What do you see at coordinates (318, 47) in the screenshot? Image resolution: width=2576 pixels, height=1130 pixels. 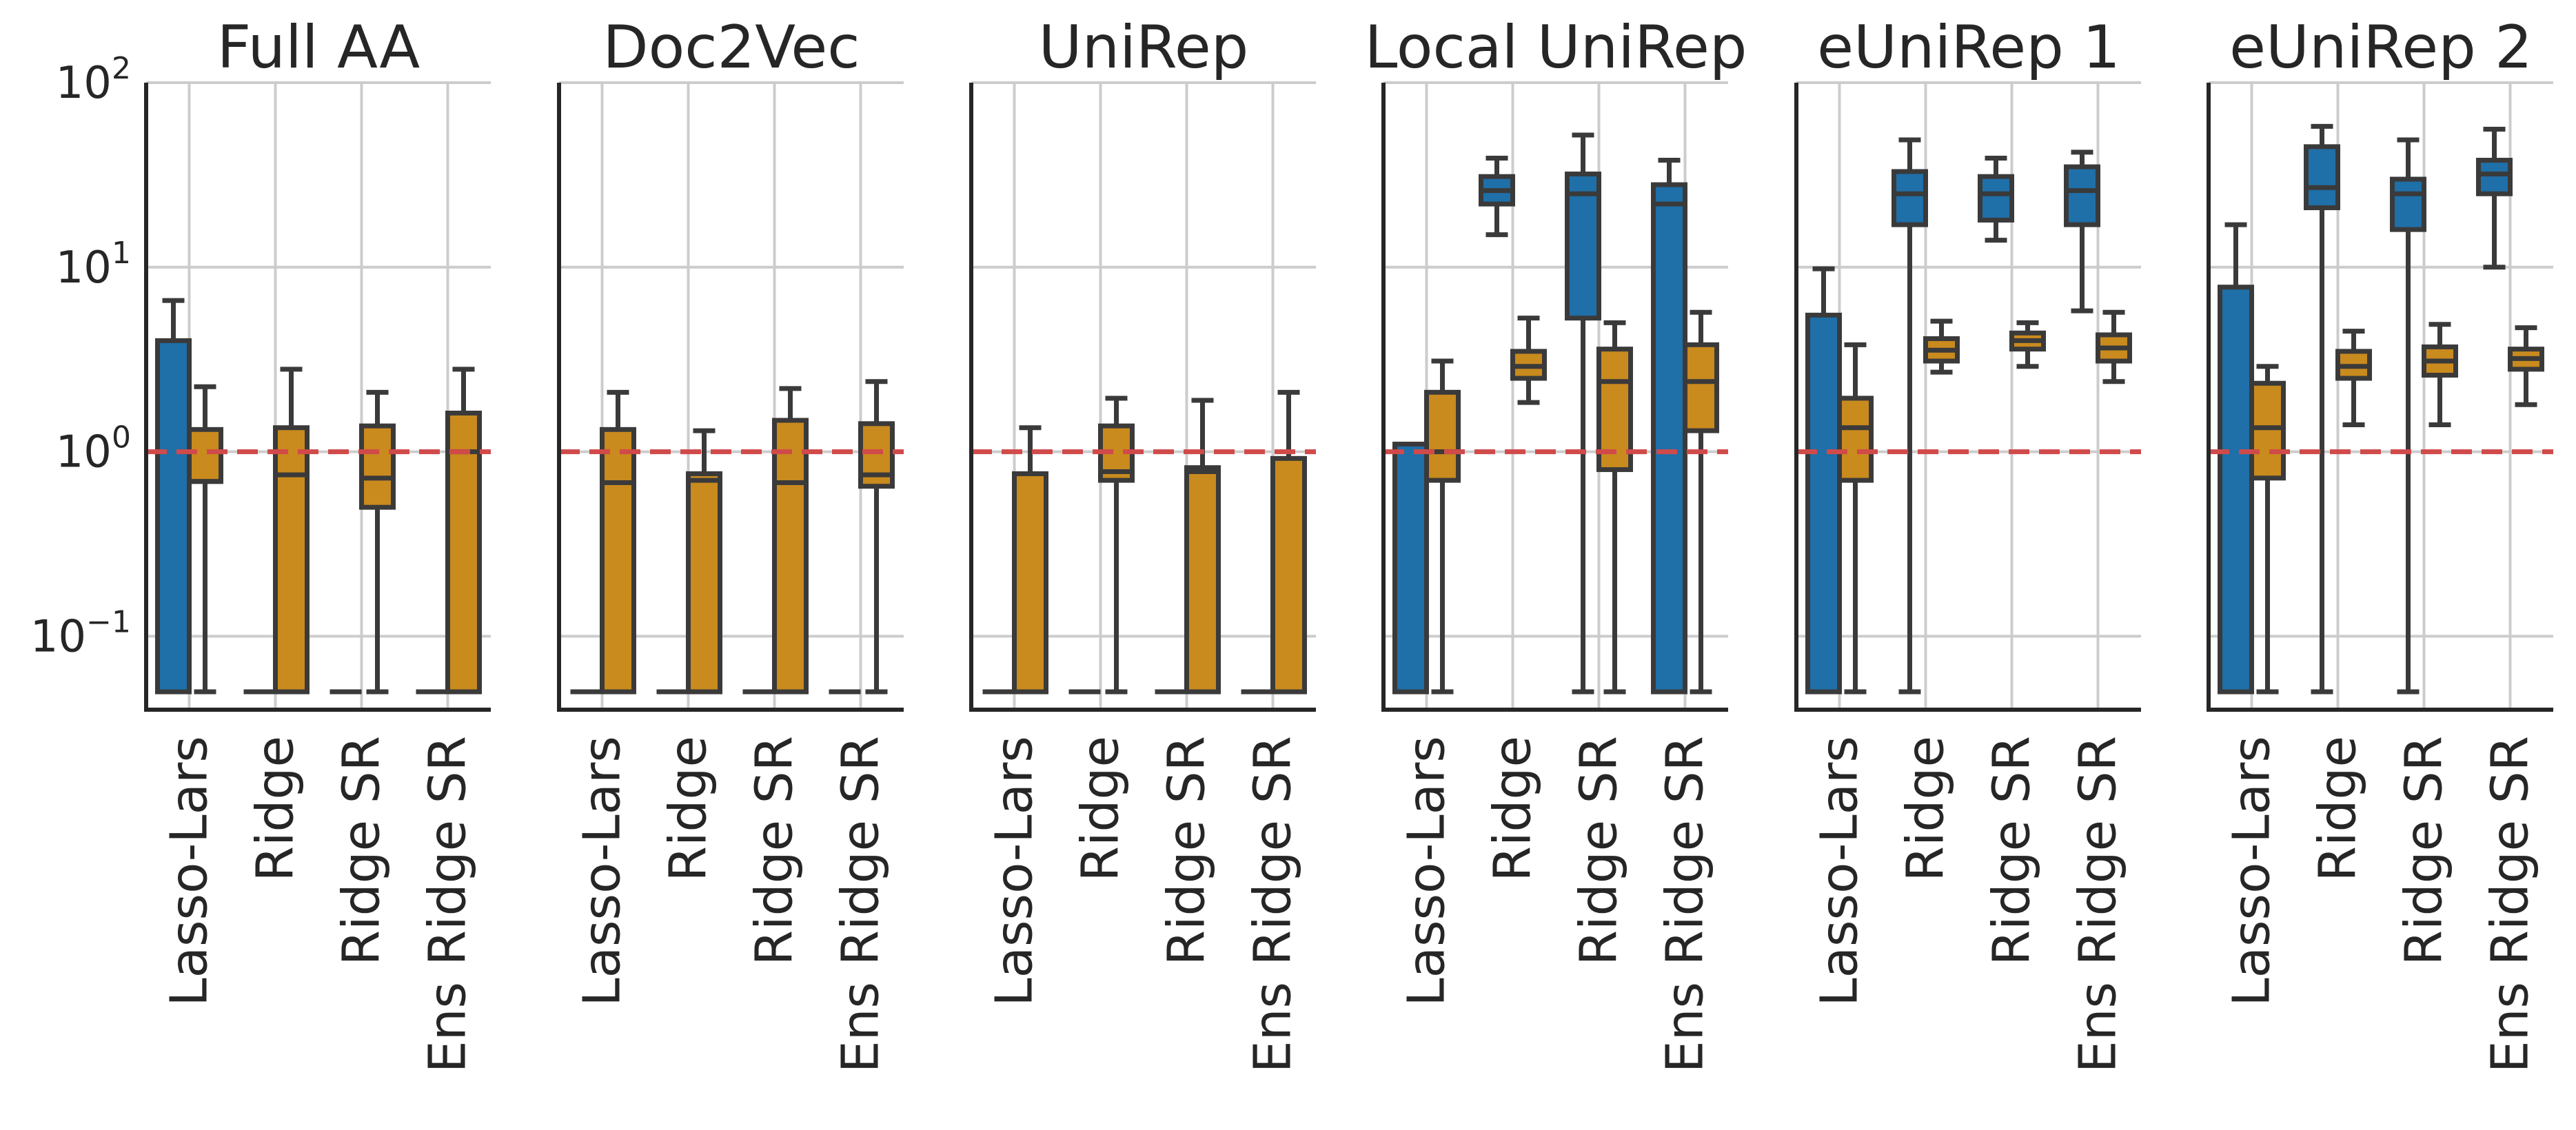 I see `panel-title: Full AA` at bounding box center [318, 47].